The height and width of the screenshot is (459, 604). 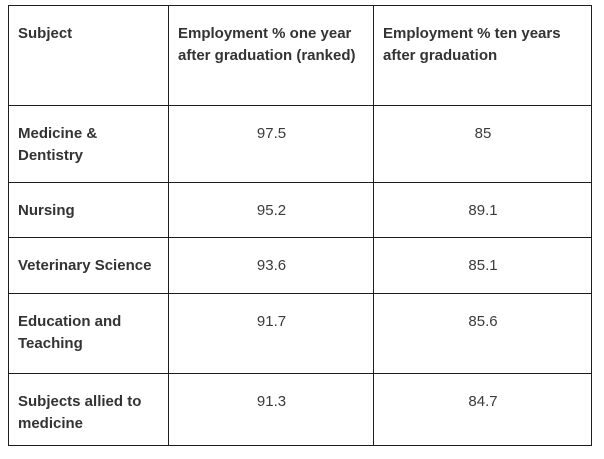 I want to click on table-row-veterinary-science: Veterinary Science 93.6 85.1, so click(x=300, y=265).